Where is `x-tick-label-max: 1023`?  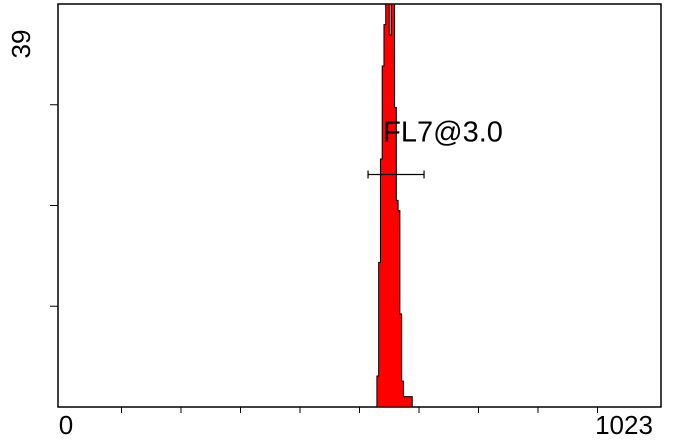 x-tick-label-max: 1023 is located at coordinates (624, 425).